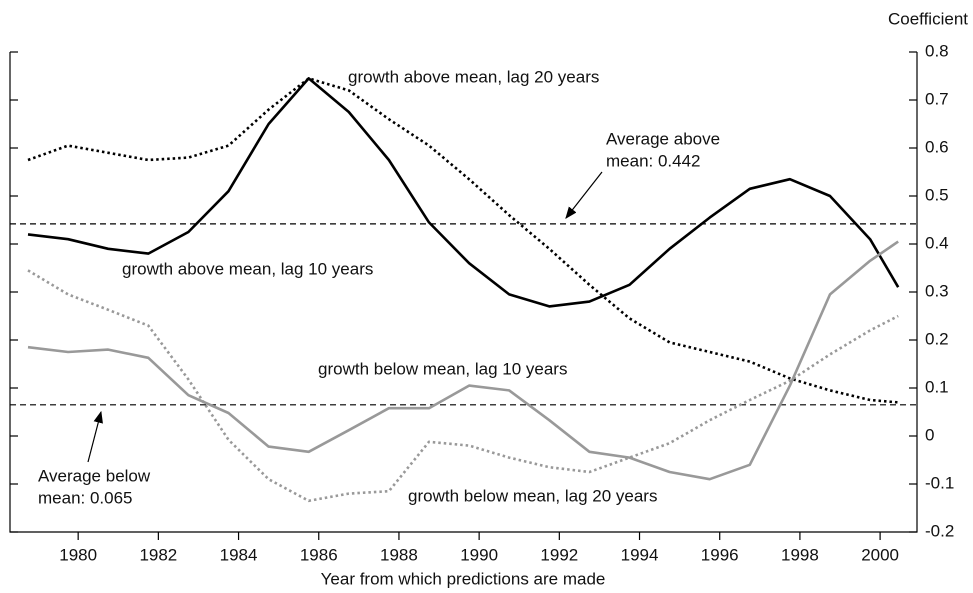 Image resolution: width=973 pixels, height=593 pixels. I want to click on annotation: Average below, so click(94, 475).